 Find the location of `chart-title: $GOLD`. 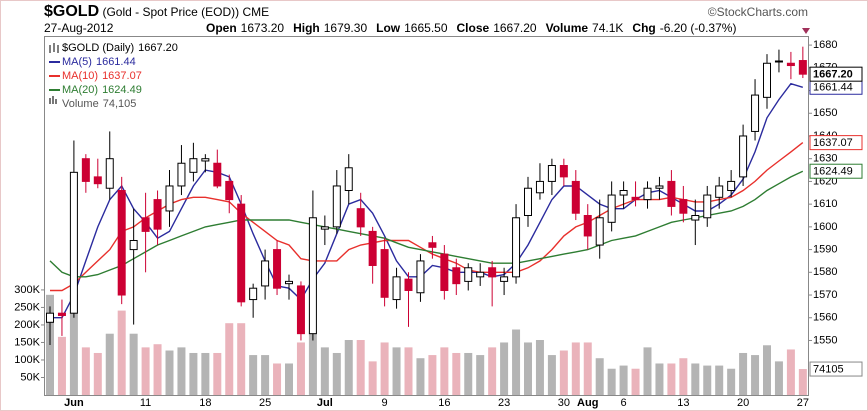

chart-title: $GOLD is located at coordinates (72, 11).